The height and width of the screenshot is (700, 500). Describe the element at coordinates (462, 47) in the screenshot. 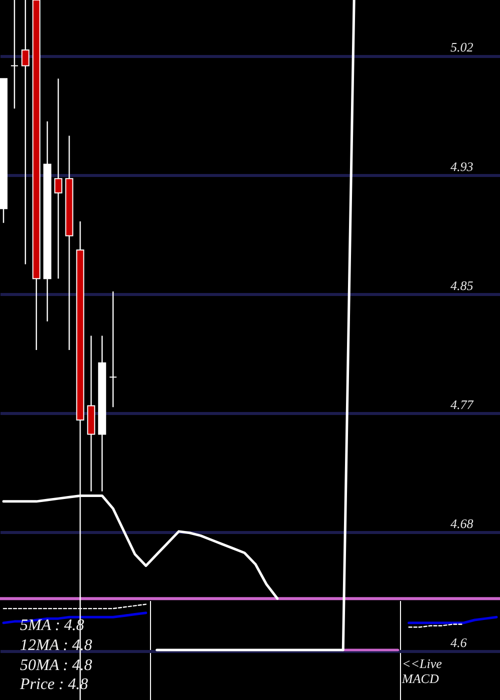

I see `y-tick-label: 5.02` at that location.